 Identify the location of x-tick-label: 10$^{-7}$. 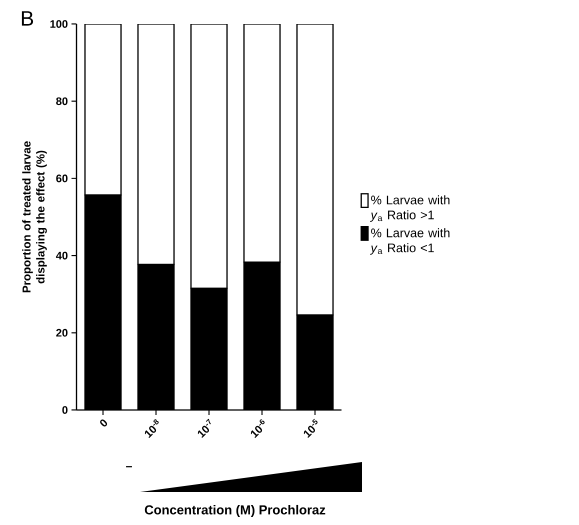
(204, 428).